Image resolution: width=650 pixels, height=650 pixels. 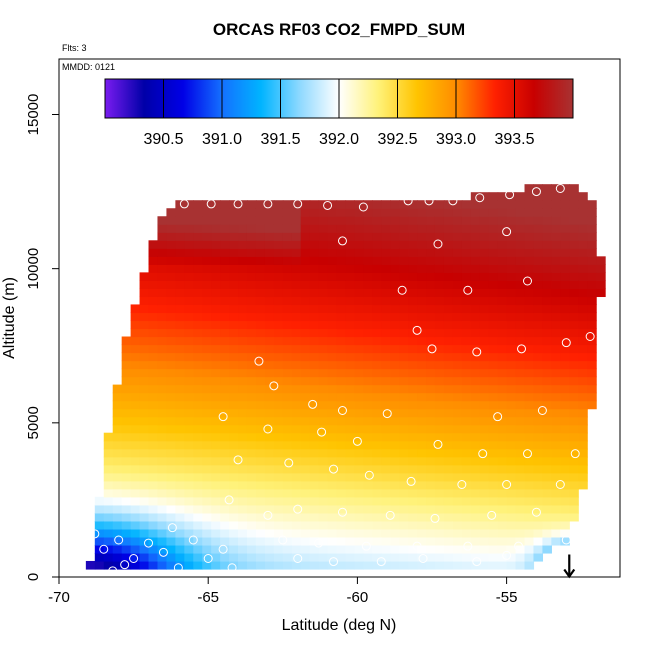 I want to click on y-axis-label: Altitude (m), so click(x=9, y=318).